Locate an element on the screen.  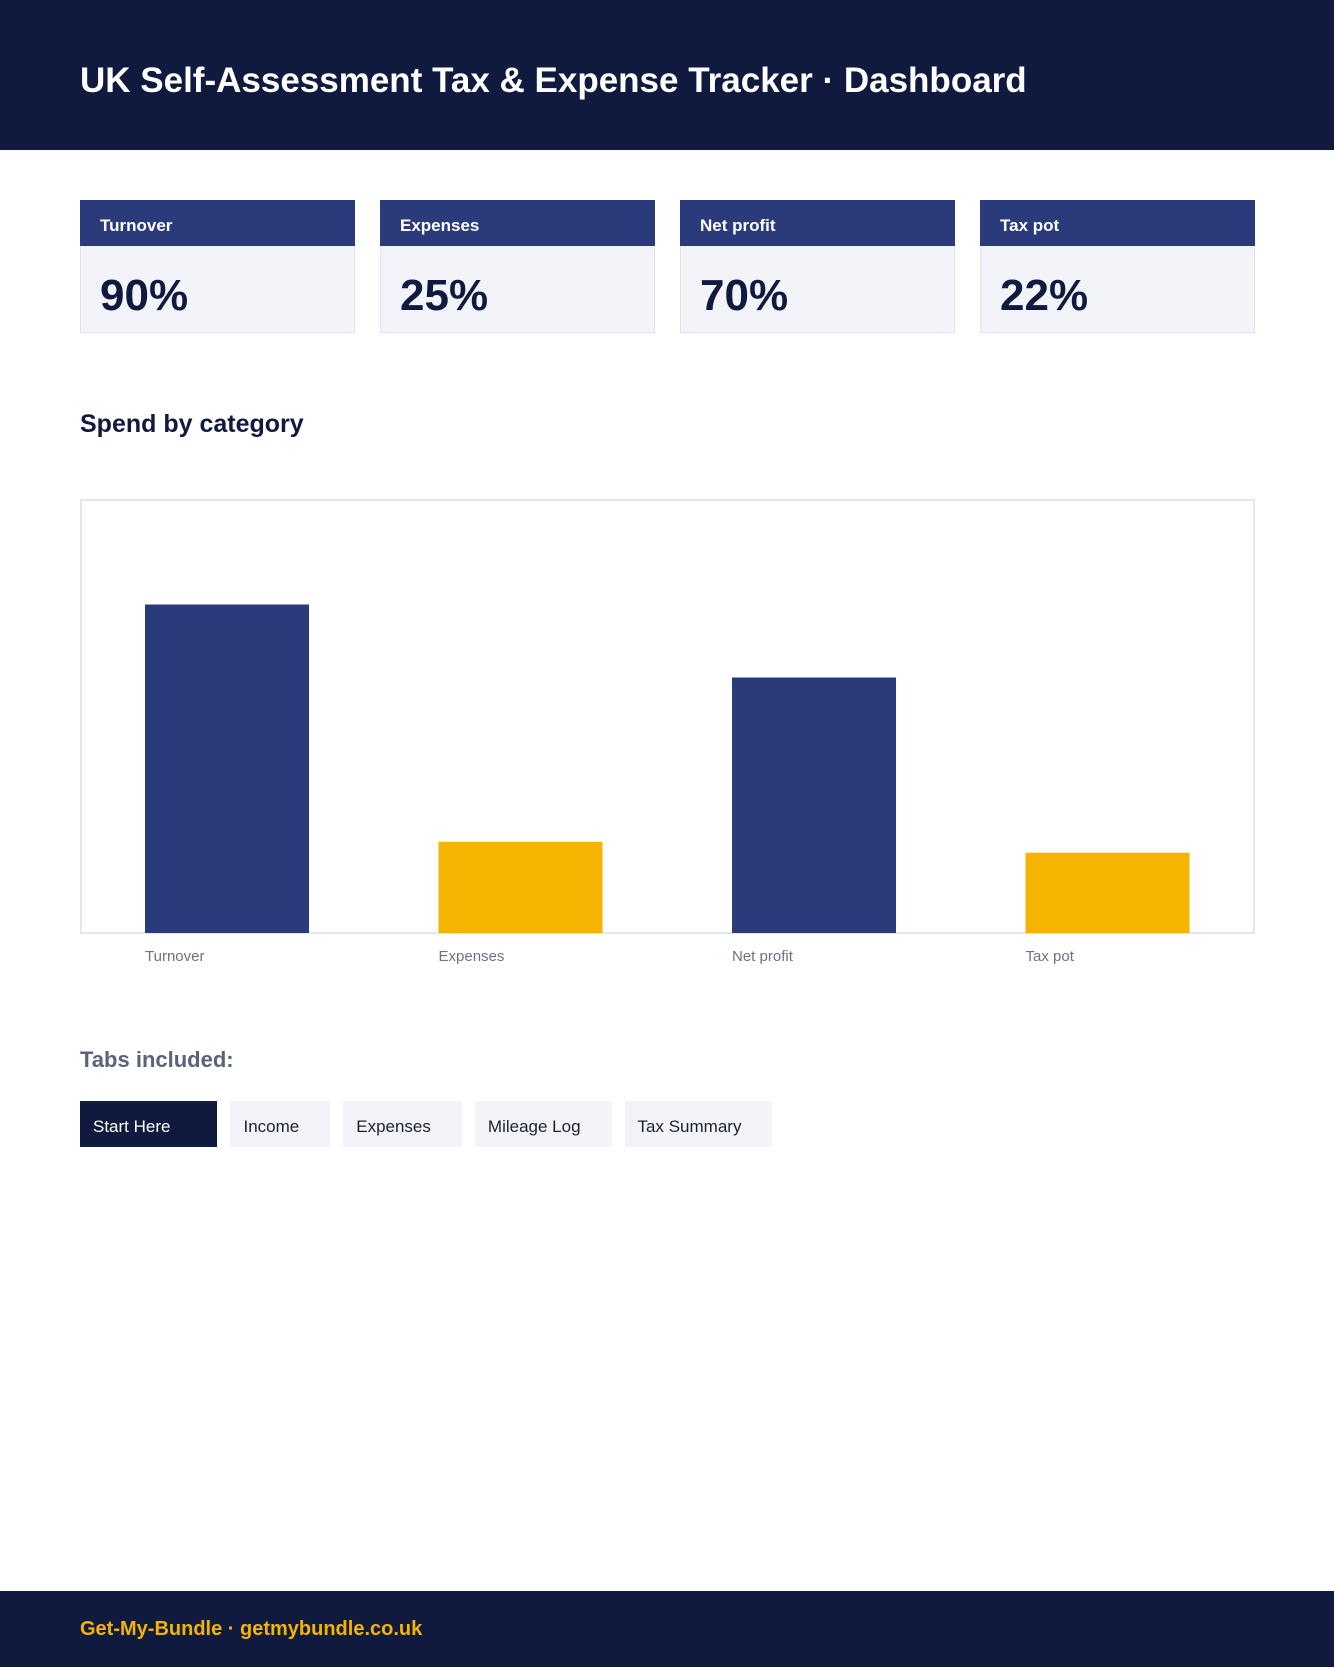
x-tick-label-tax-pot: Tax pot is located at coordinates (1050, 956).